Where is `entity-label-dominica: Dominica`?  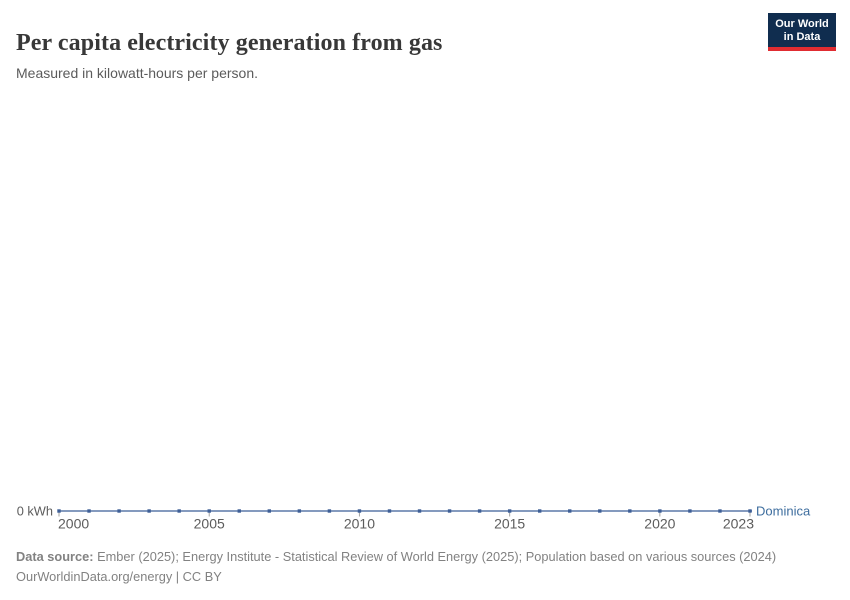 entity-label-dominica: Dominica is located at coordinates (783, 511).